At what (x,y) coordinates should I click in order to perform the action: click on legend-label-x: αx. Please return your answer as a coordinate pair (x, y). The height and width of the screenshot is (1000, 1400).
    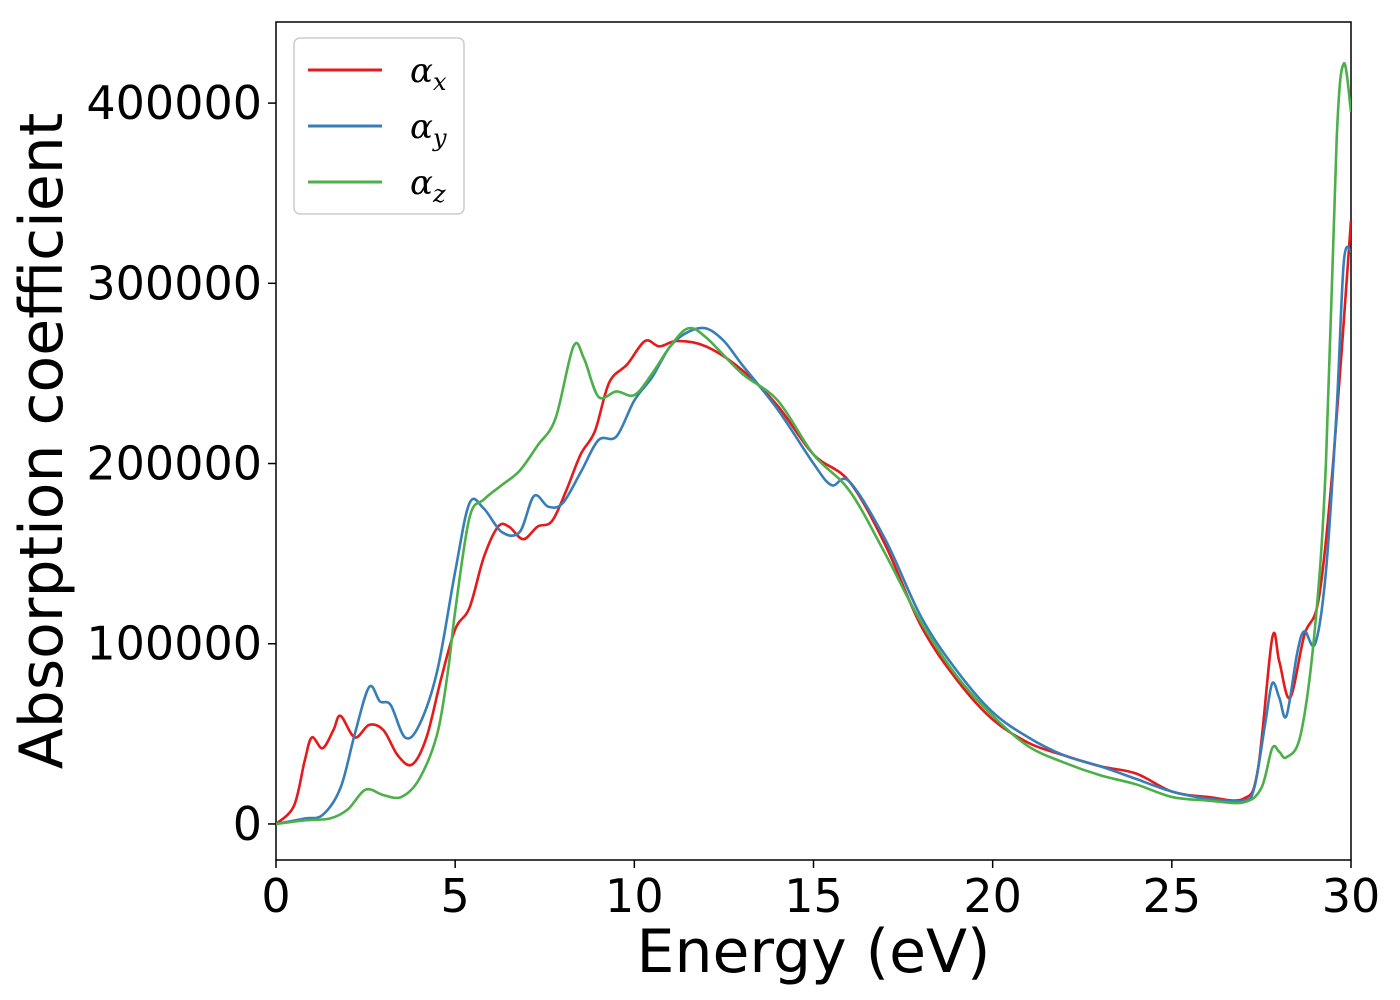
    Looking at the image, I should click on (428, 73).